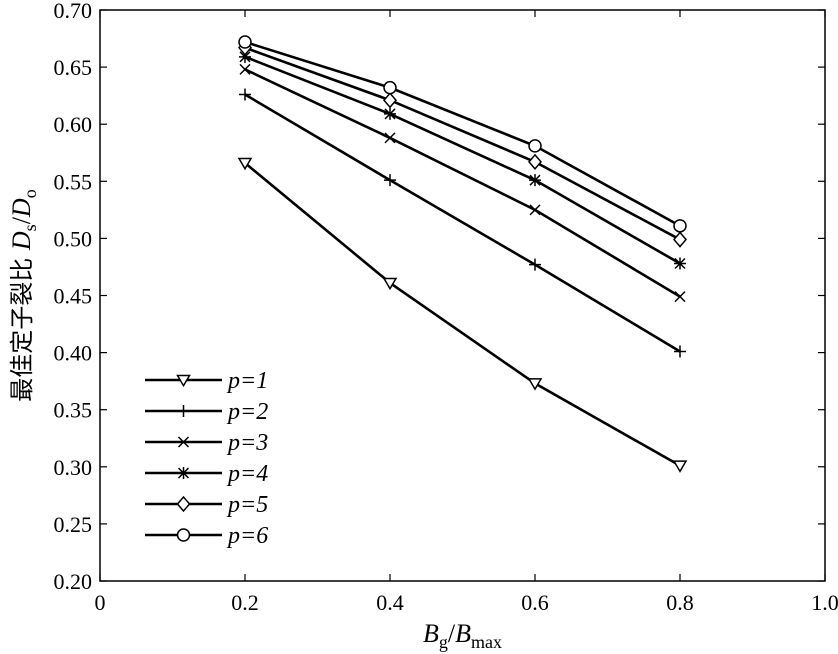 This screenshot has height=654, width=838. Describe the element at coordinates (206, 443) in the screenshot. I see `legend-item: p=3` at that location.